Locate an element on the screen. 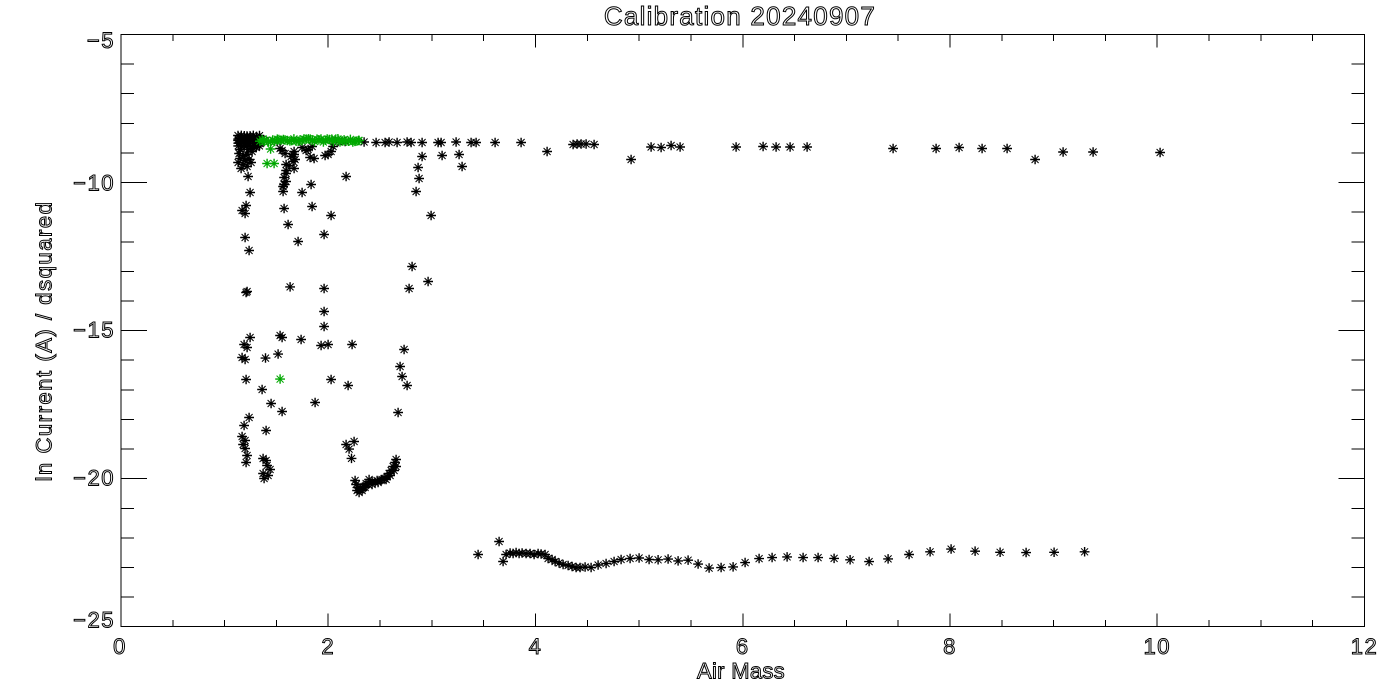 This screenshot has height=700, width=1400. svg-text: 8 is located at coordinates (950, 646).